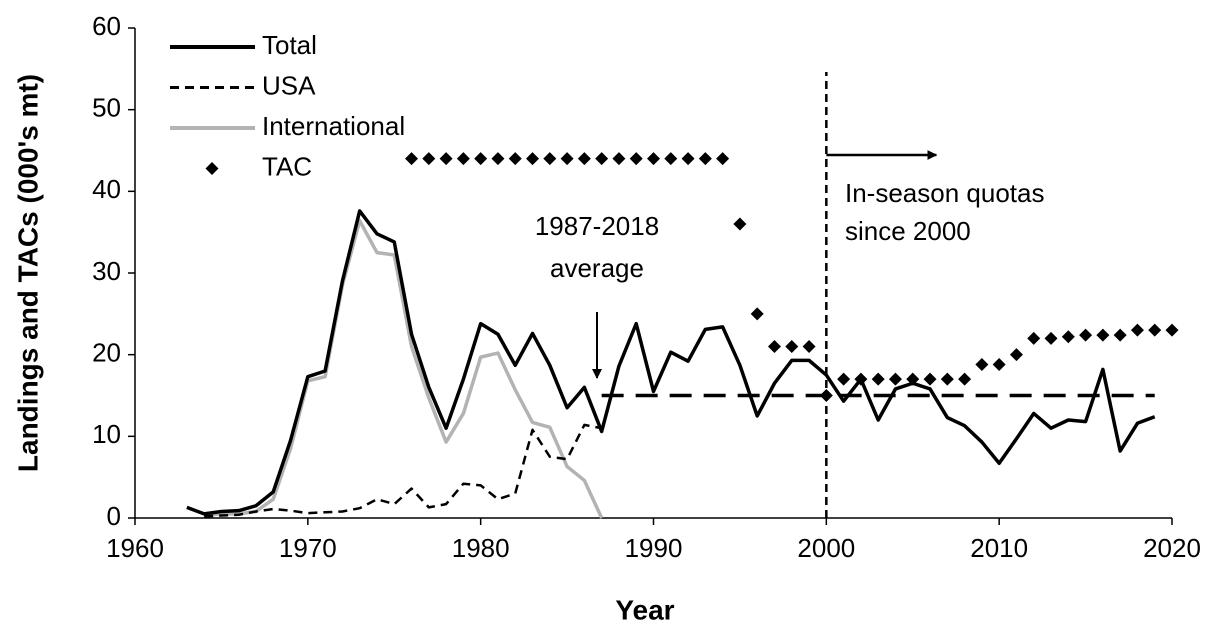 The height and width of the screenshot is (638, 1224). Describe the element at coordinates (212, 168) in the screenshot. I see `legend-marker` at that location.